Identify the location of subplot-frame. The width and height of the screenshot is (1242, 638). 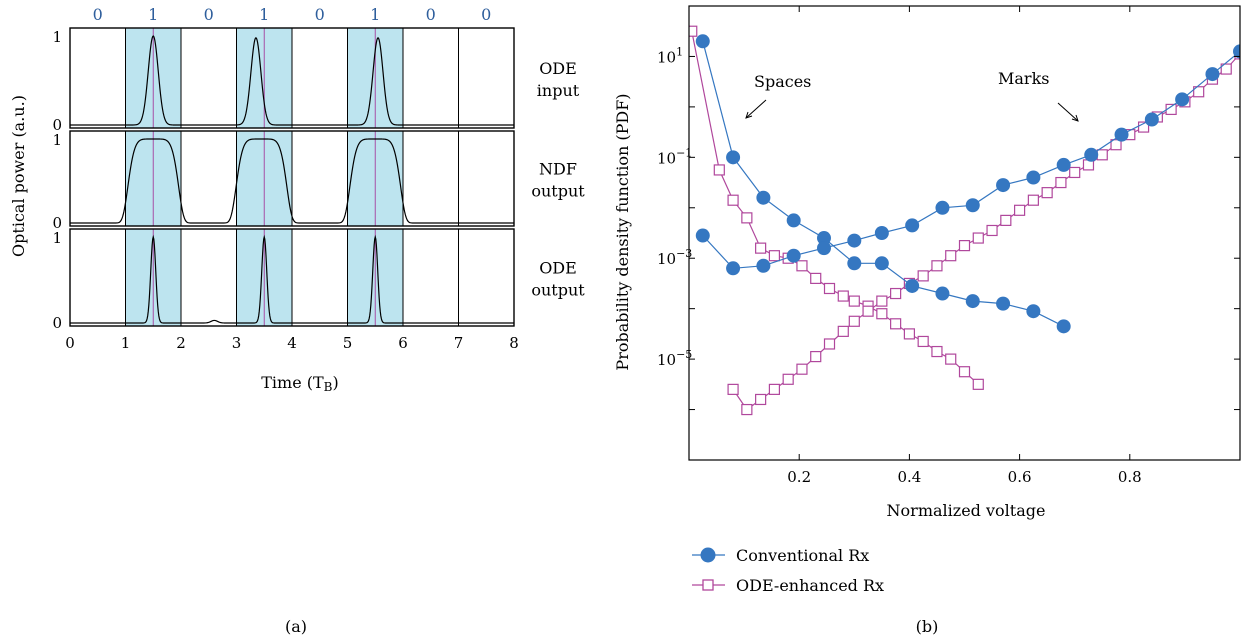
(292, 178).